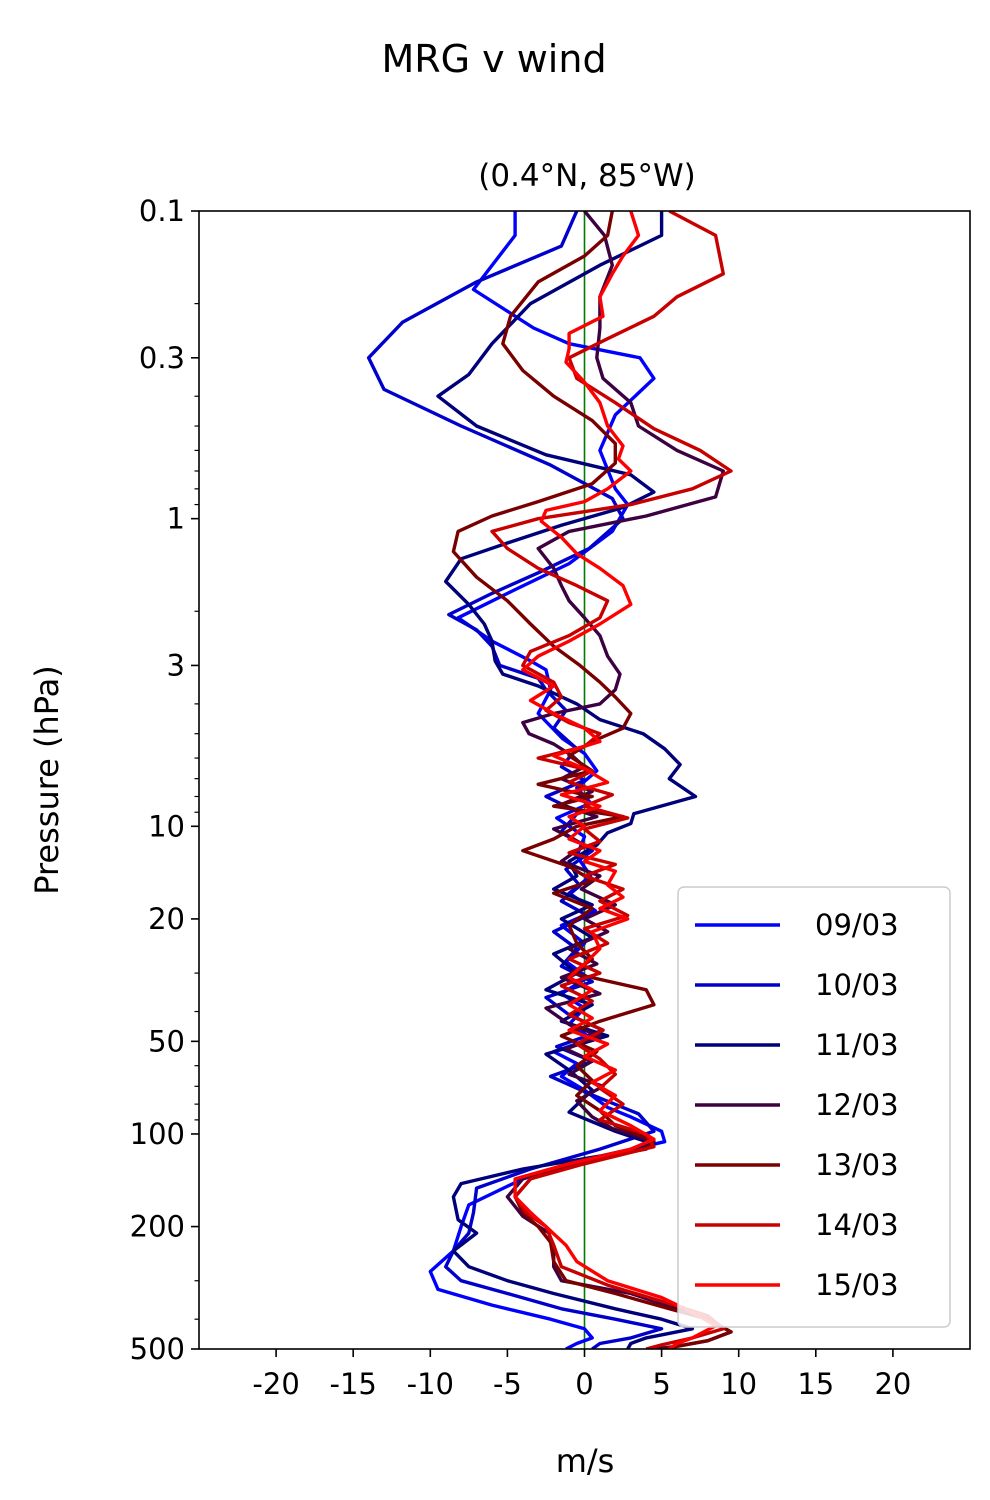  What do you see at coordinates (176, 519) in the screenshot?
I see `y-tick-label: 1` at bounding box center [176, 519].